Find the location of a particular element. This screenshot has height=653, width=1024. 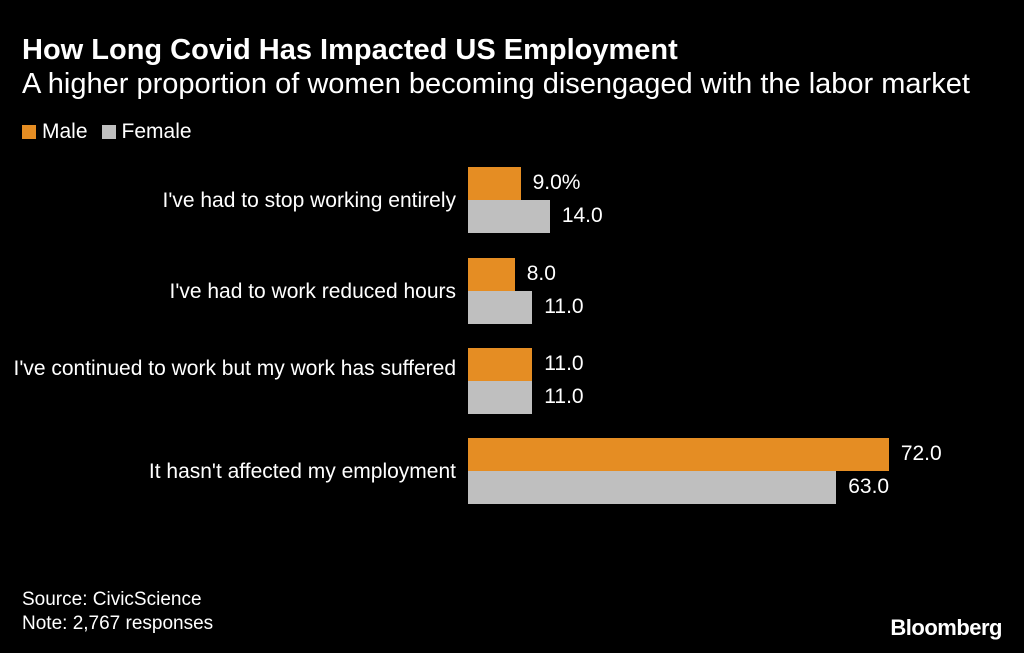

value-label: 8.0 is located at coordinates (541, 273).